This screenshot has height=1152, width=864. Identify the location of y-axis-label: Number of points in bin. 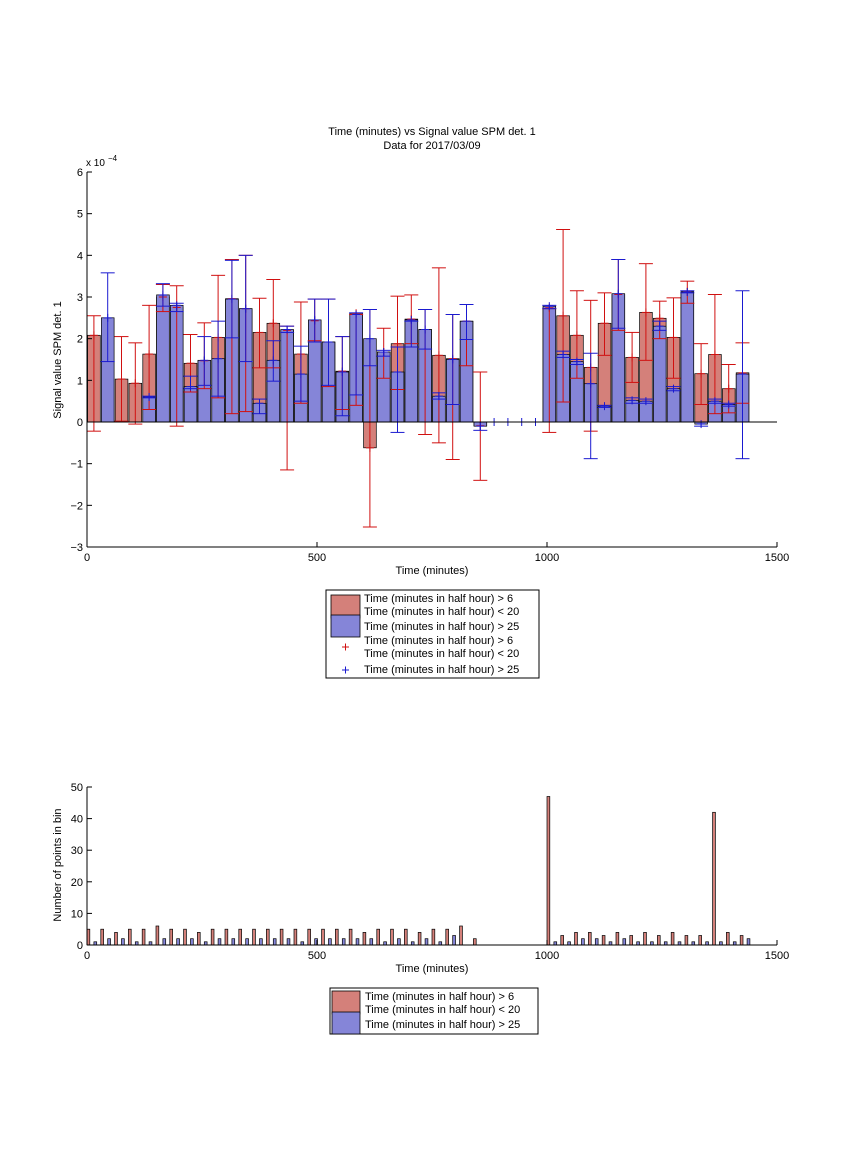
(58, 864).